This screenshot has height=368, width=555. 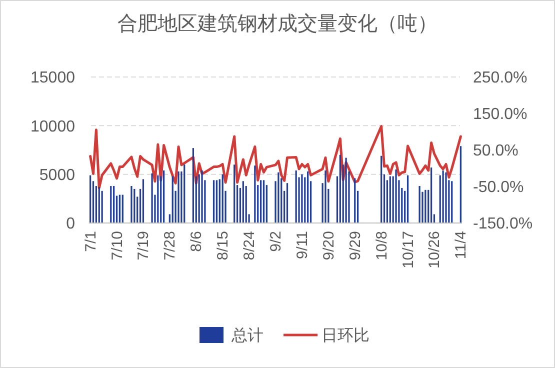 What do you see at coordinates (53, 78) in the screenshot?
I see `y-tick-label: 15000` at bounding box center [53, 78].